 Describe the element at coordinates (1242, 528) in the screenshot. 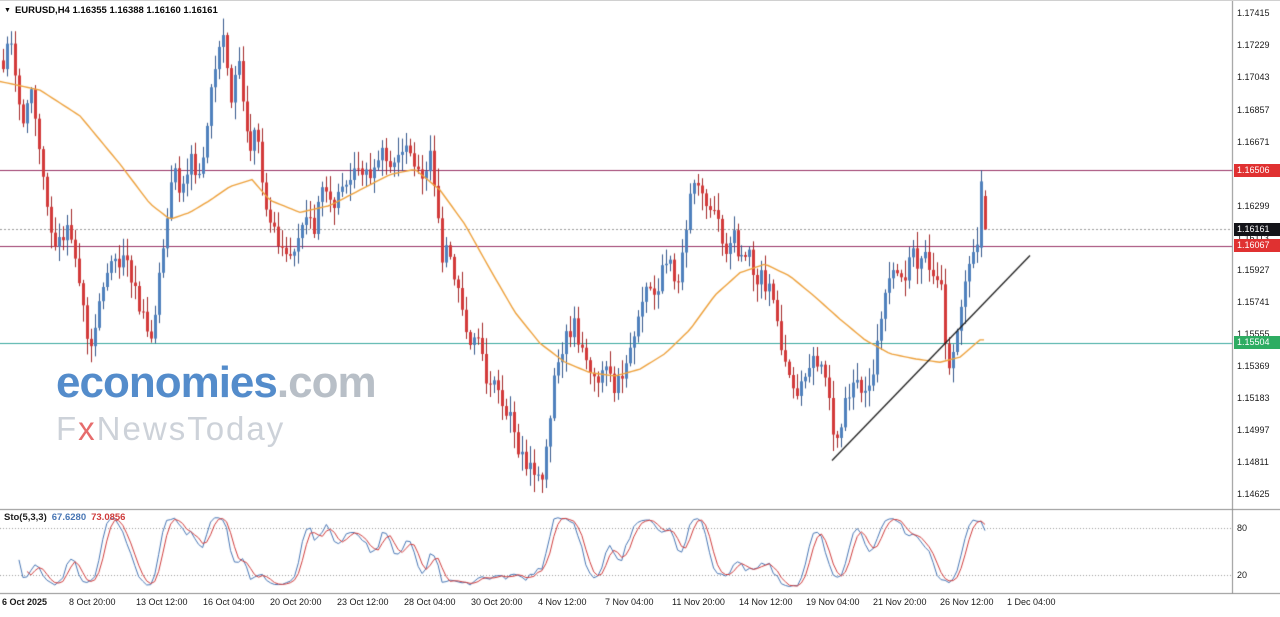

I see `indicator-level-label: 80` at that location.